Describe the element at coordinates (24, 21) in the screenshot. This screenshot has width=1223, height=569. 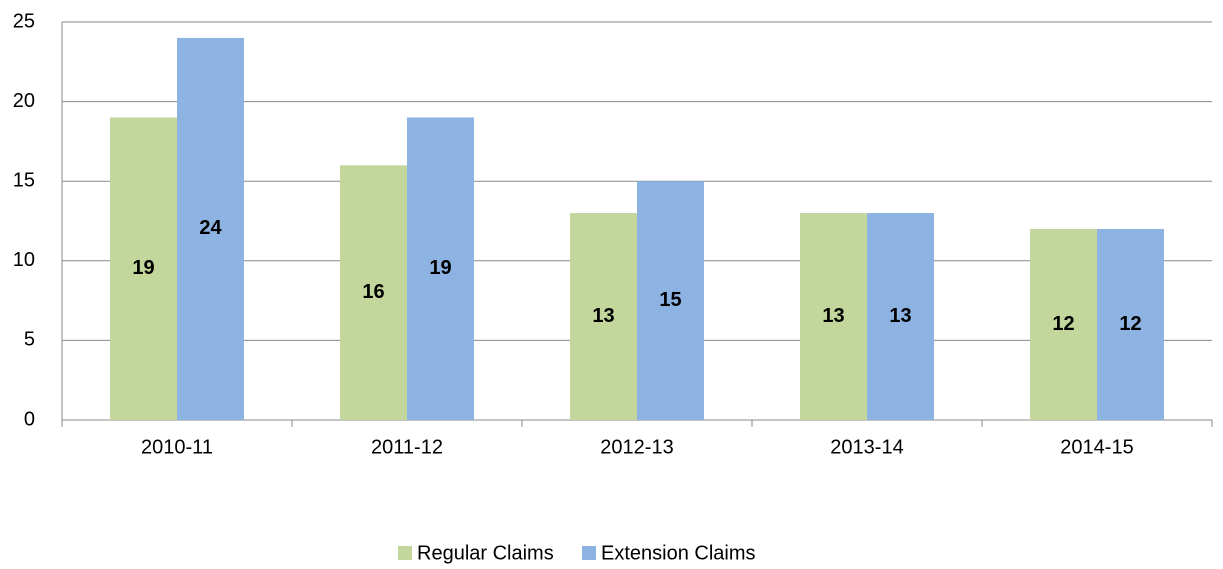
I see `y-tick-label: 25` at that location.